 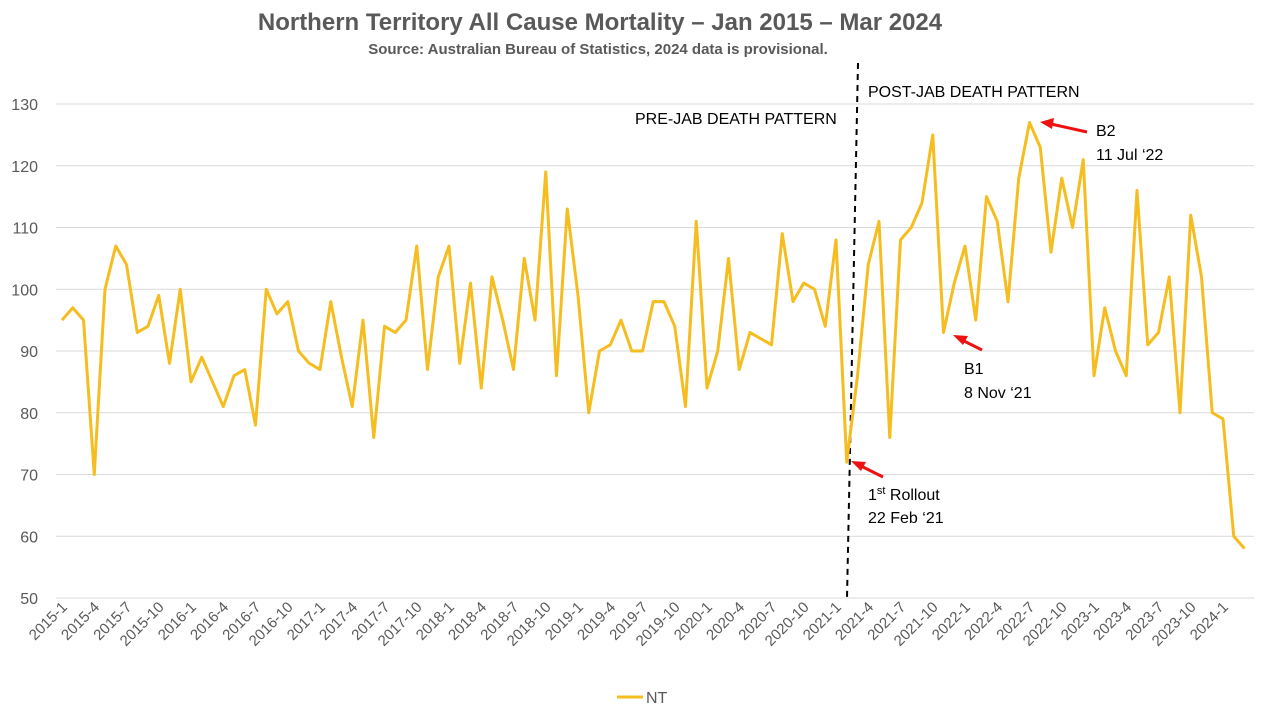 What do you see at coordinates (29, 352) in the screenshot?
I see `y-tick-label: 90` at bounding box center [29, 352].